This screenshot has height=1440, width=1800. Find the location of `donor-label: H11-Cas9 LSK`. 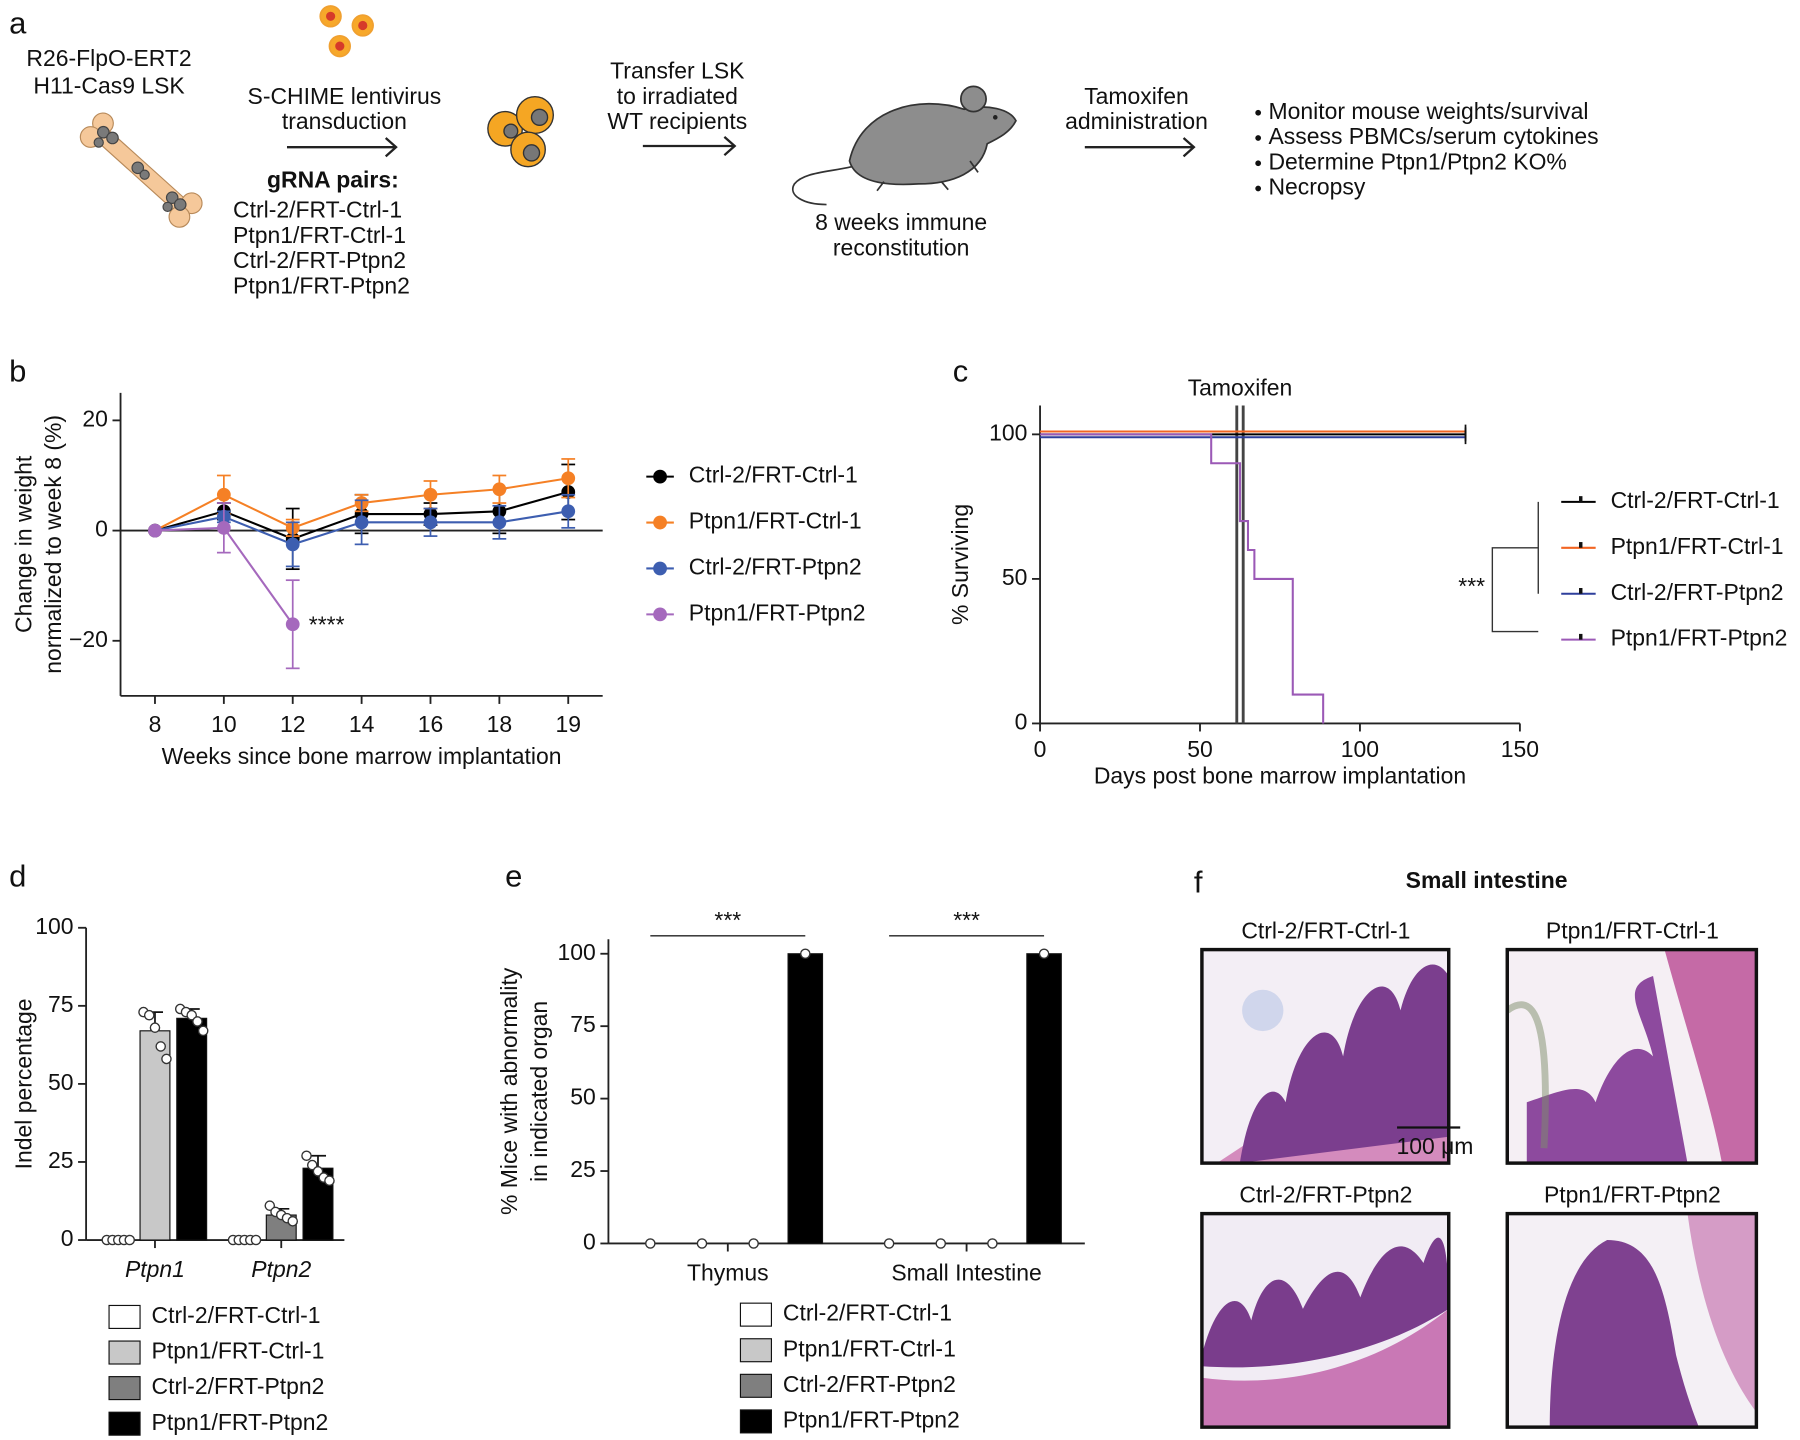

donor-label: H11-Cas9 LSK is located at coordinates (109, 86).